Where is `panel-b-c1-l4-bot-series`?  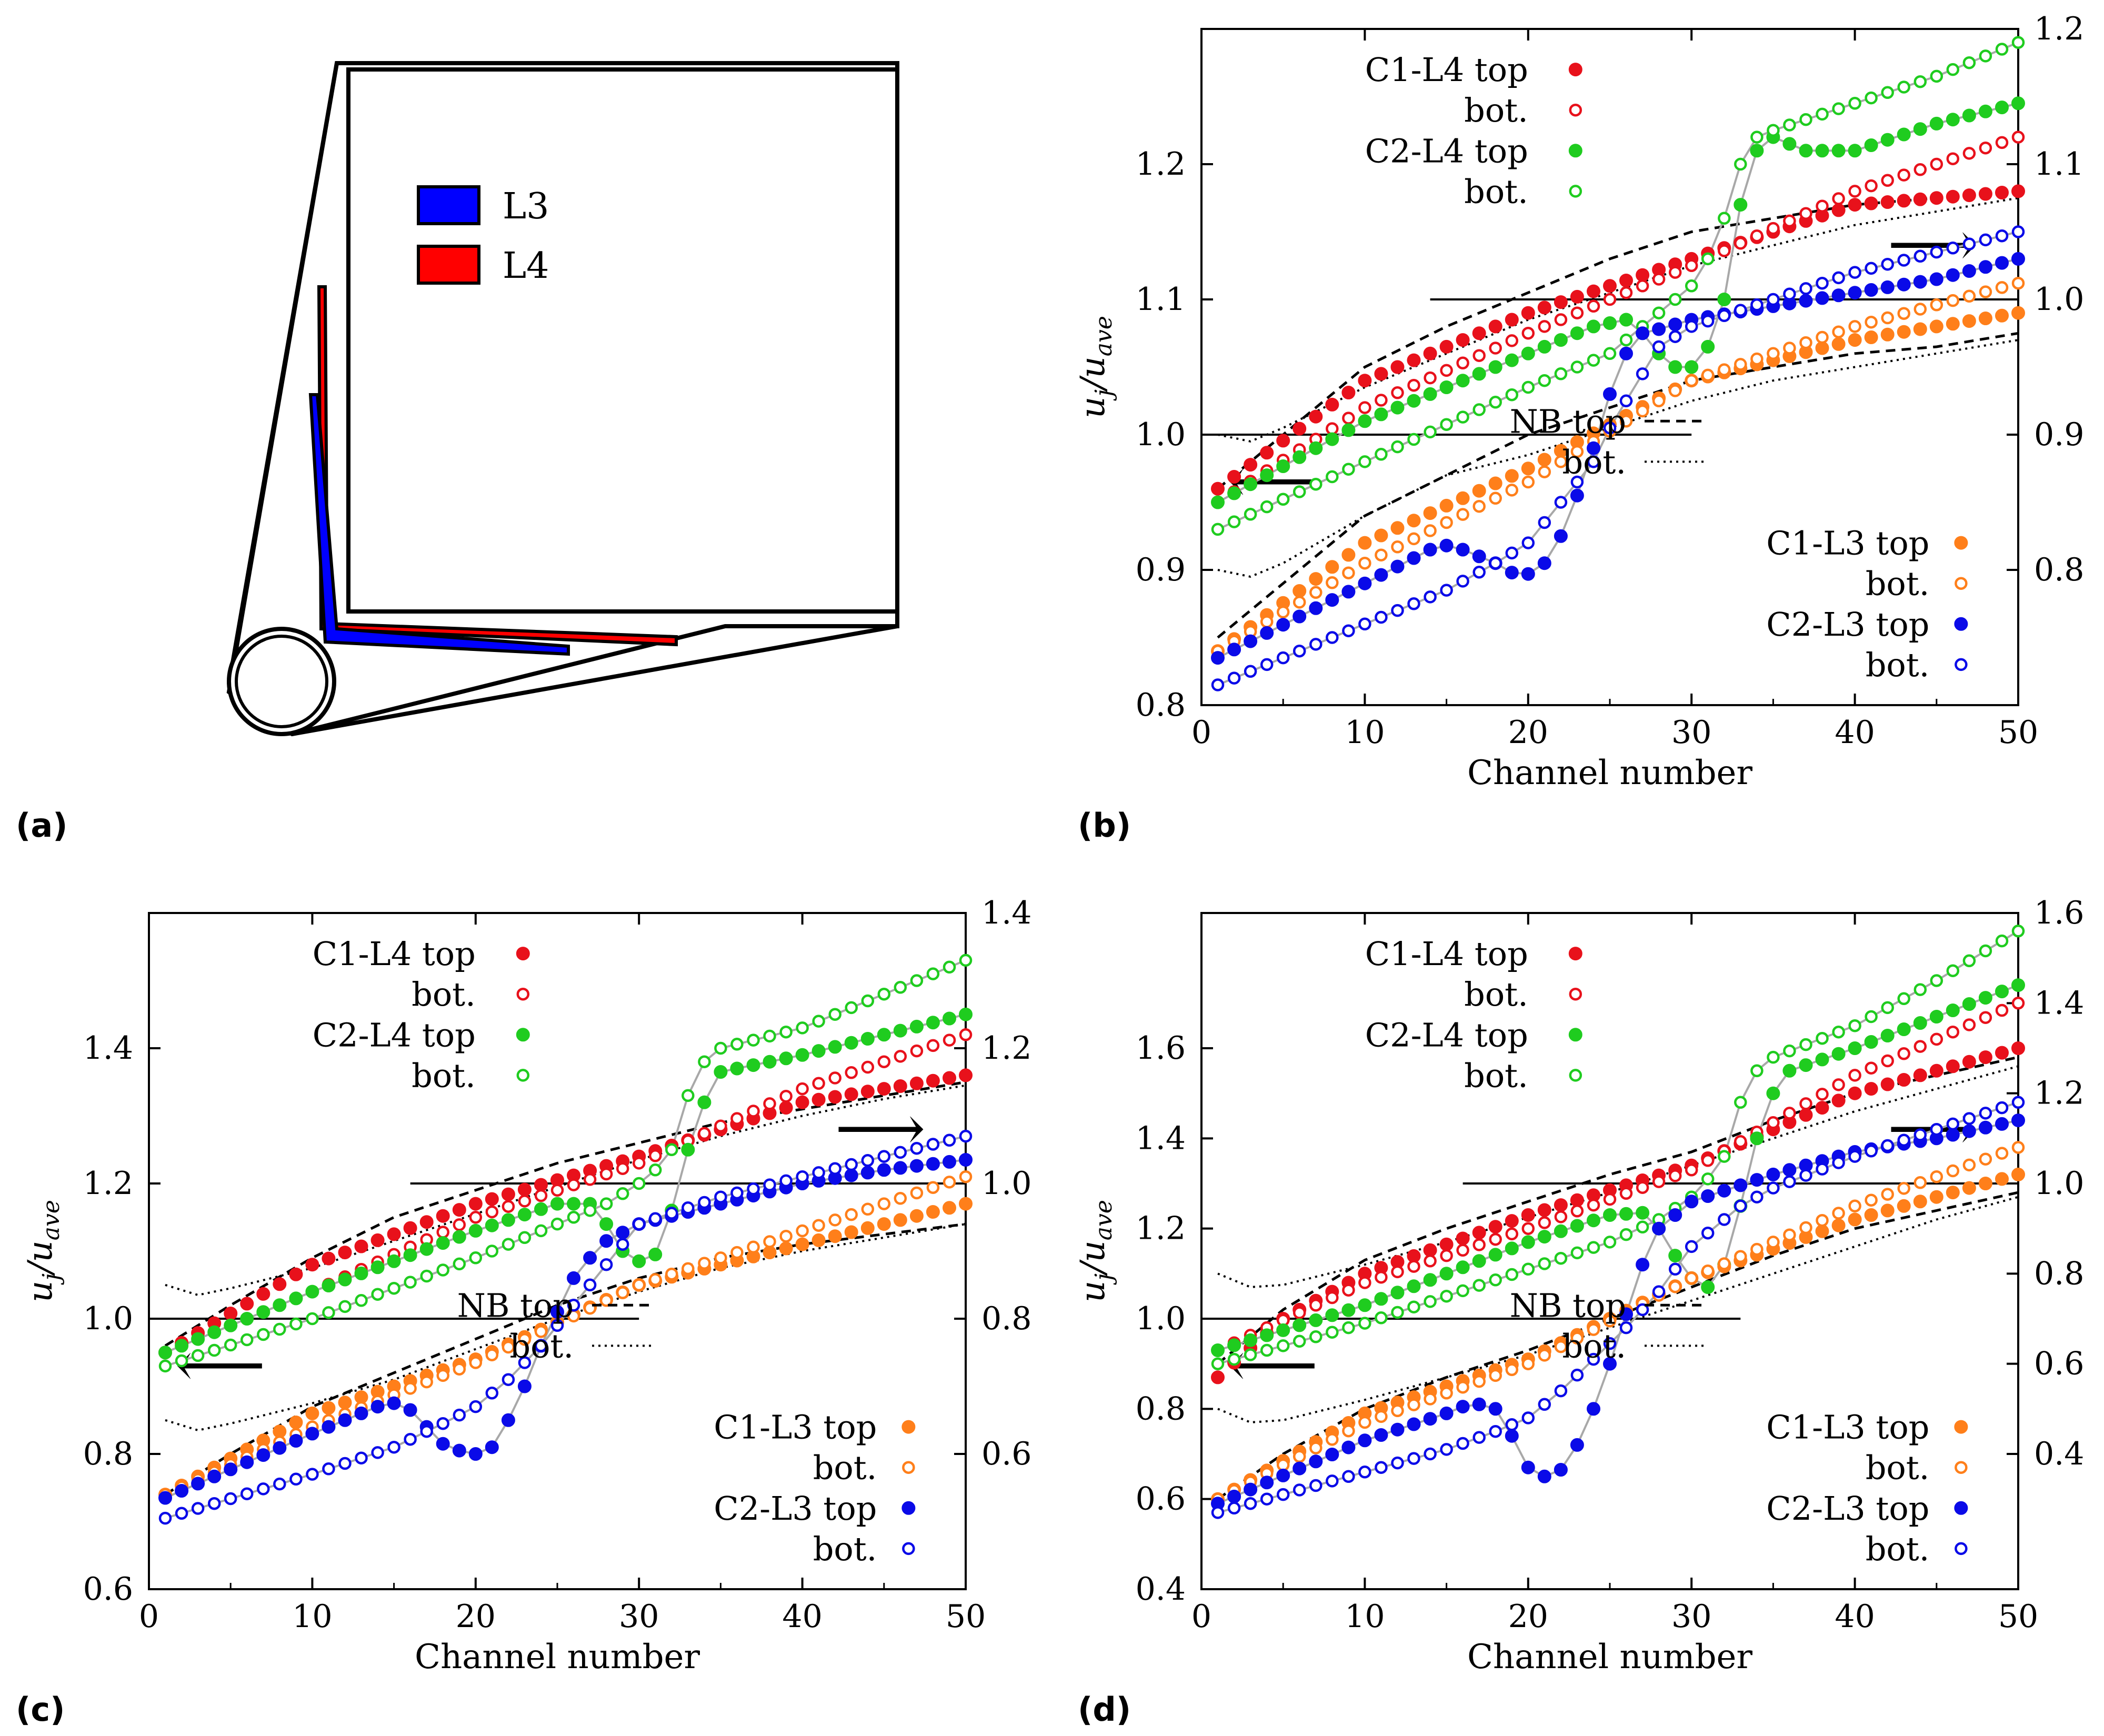
panel-b-c1-l4-bot-series is located at coordinates (1618, 320).